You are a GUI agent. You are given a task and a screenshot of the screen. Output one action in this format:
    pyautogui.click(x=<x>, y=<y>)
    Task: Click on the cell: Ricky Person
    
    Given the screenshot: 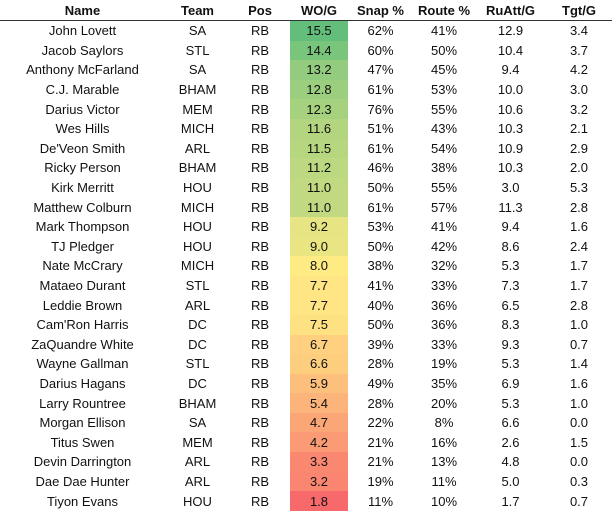 What is the action you would take?
    pyautogui.click(x=82, y=168)
    